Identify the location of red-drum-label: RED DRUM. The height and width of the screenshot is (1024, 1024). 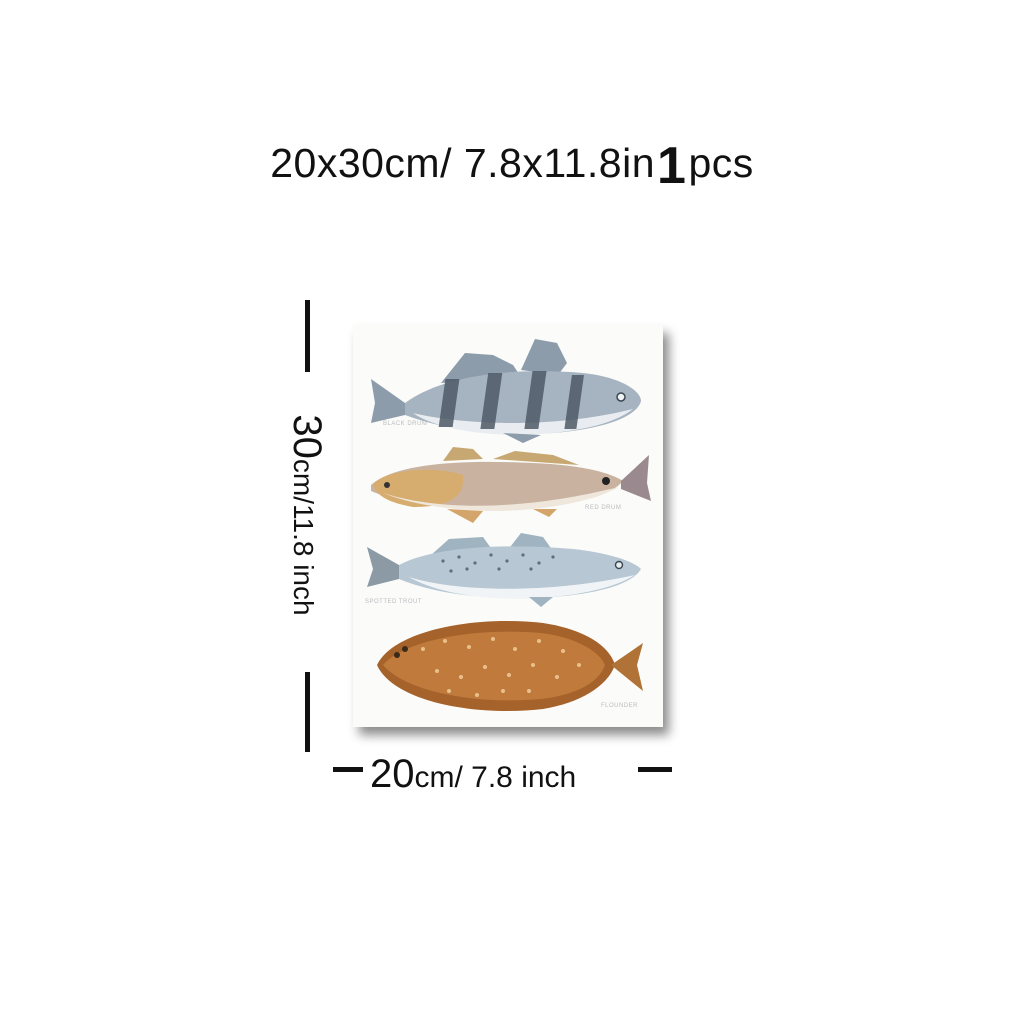
(603, 508).